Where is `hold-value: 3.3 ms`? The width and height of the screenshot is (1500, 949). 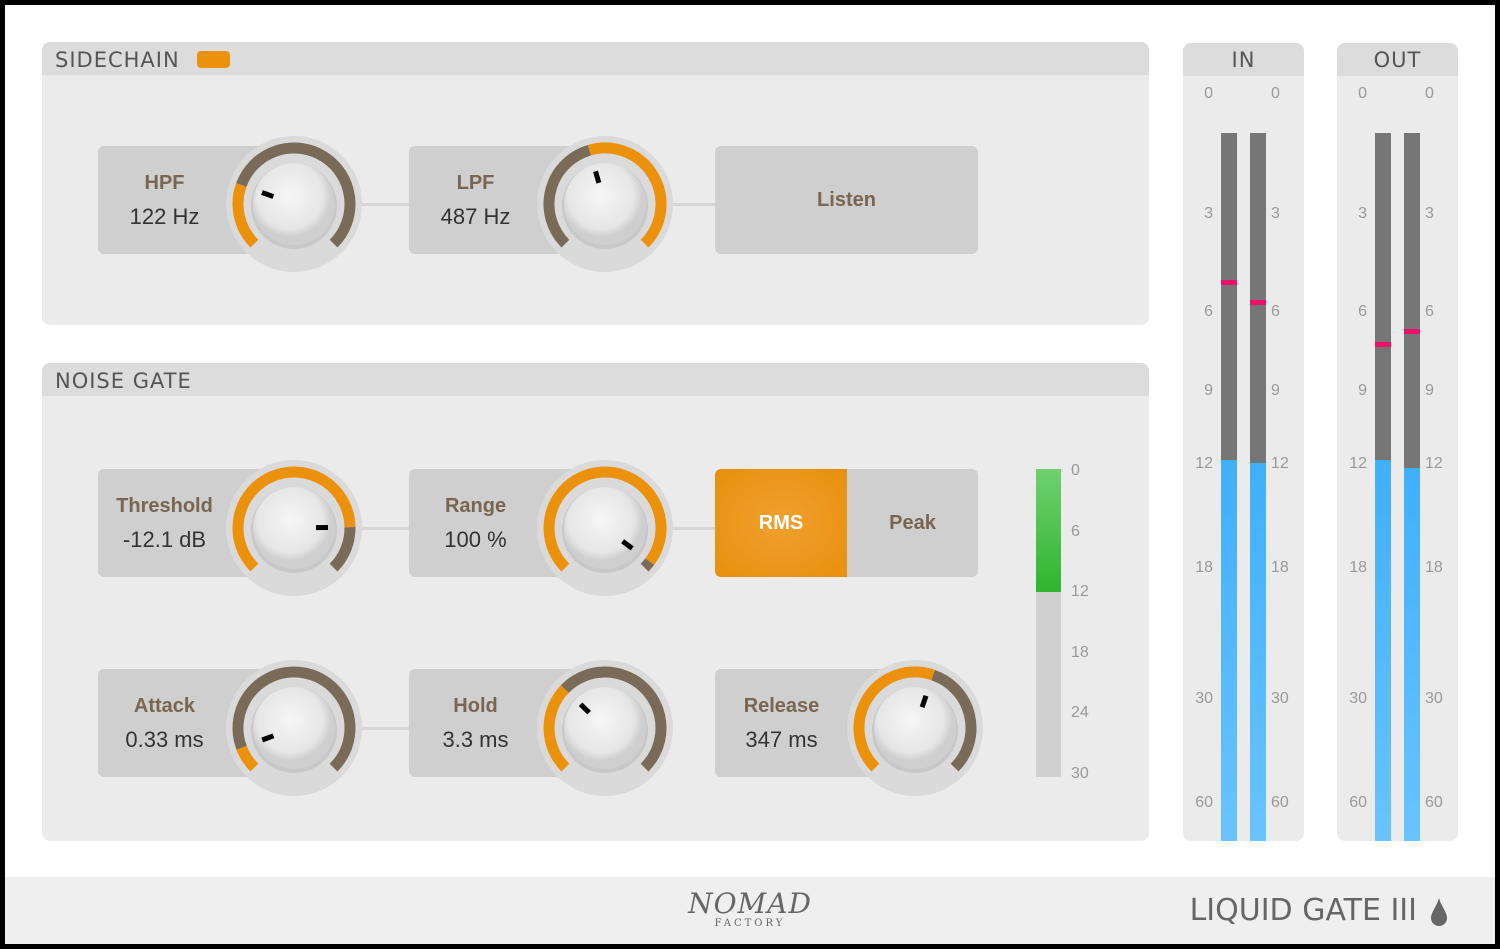
hold-value: 3.3 ms is located at coordinates (475, 739).